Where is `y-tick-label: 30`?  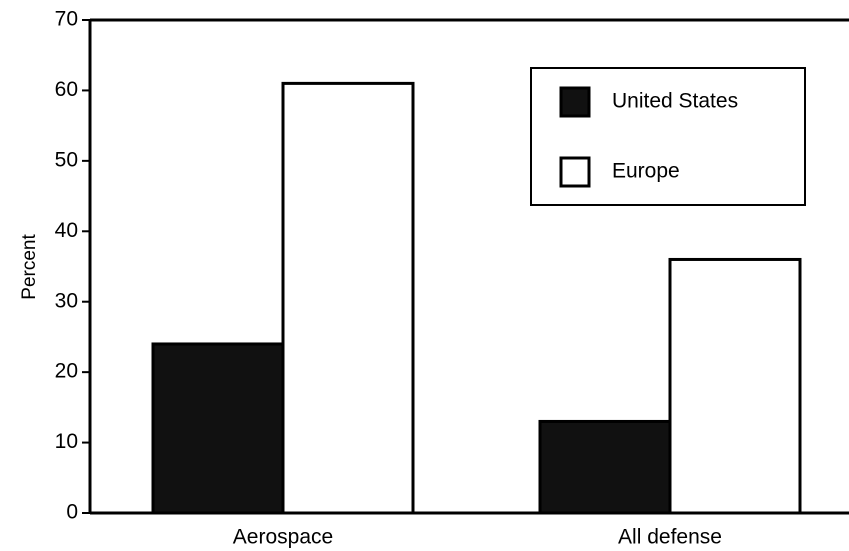 y-tick-label: 30 is located at coordinates (66, 300).